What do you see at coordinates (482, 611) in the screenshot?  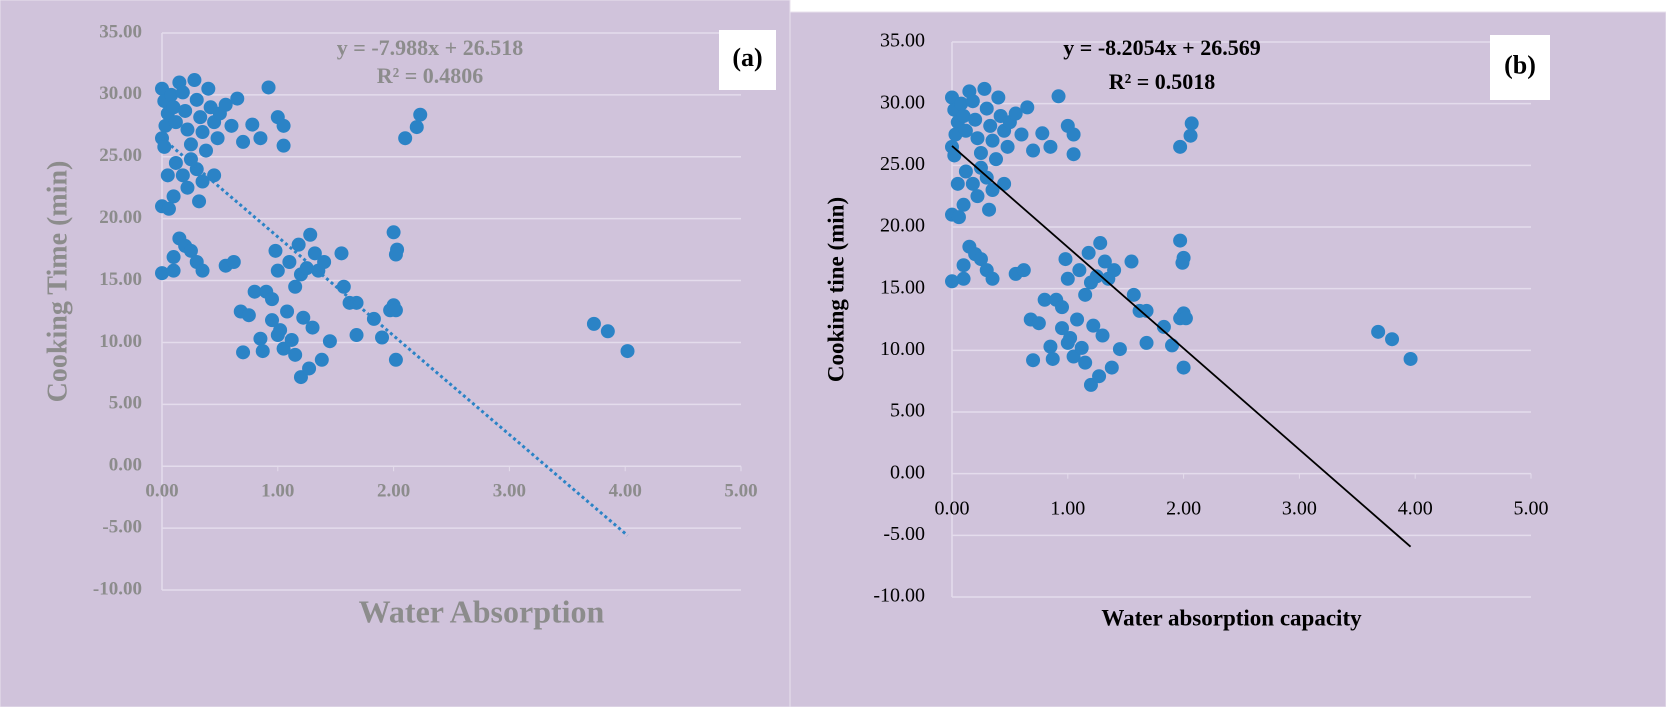 I see `x-axis-title: Water Absorption` at bounding box center [482, 611].